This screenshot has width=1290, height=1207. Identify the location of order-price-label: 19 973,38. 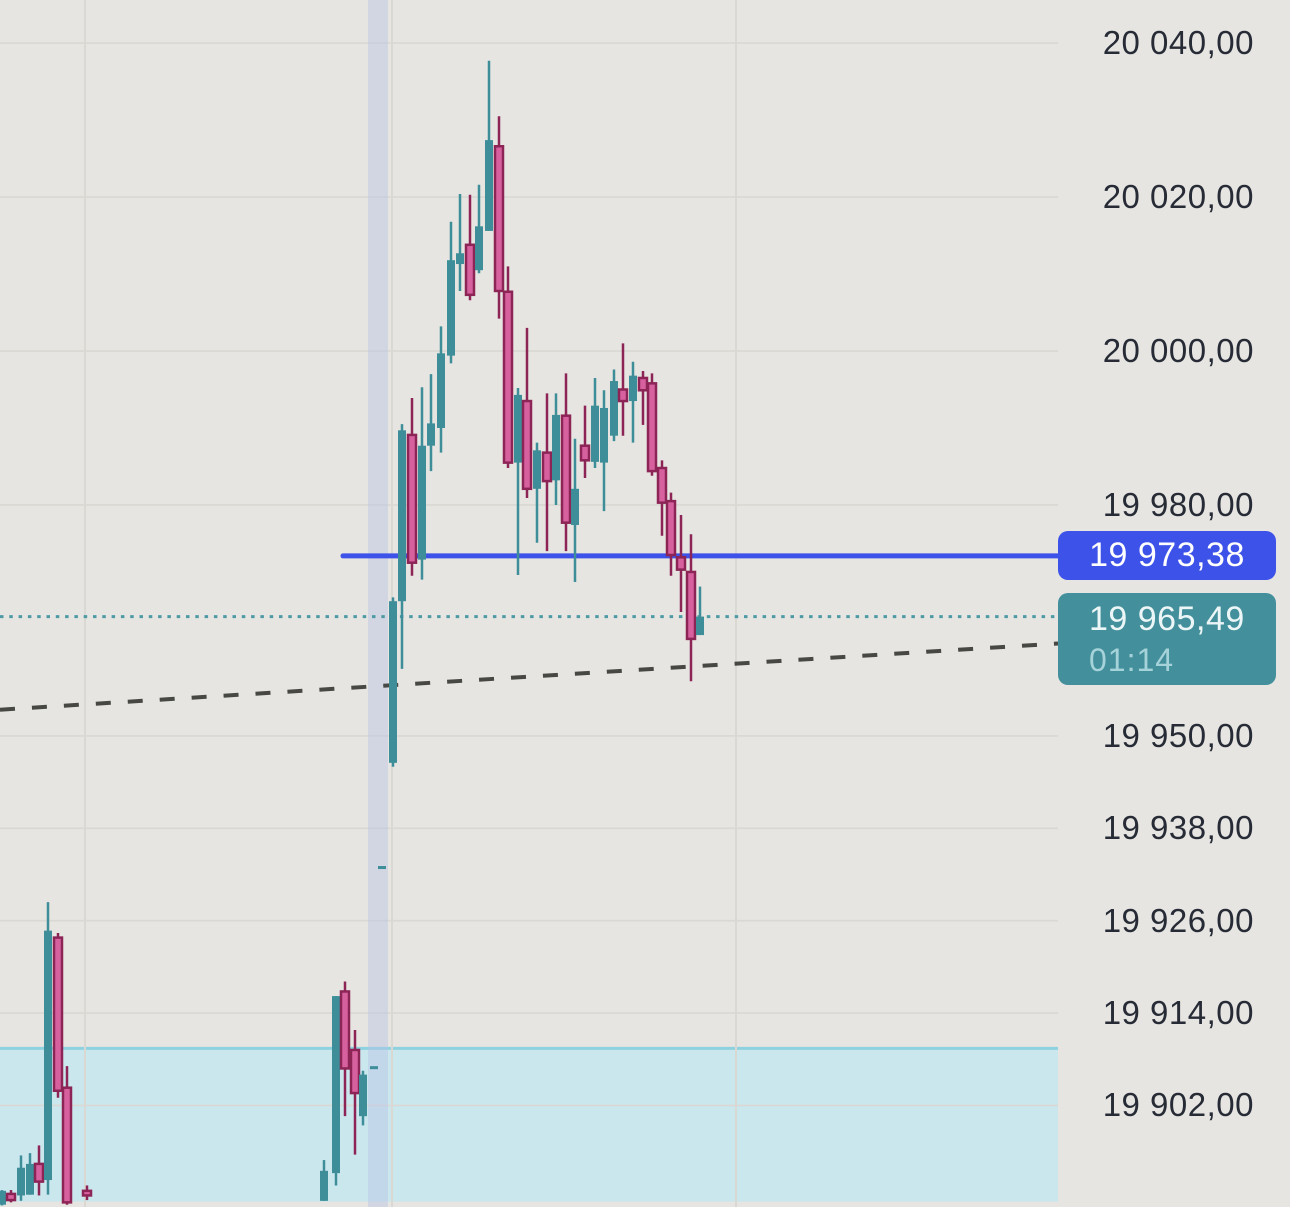
(1167, 556).